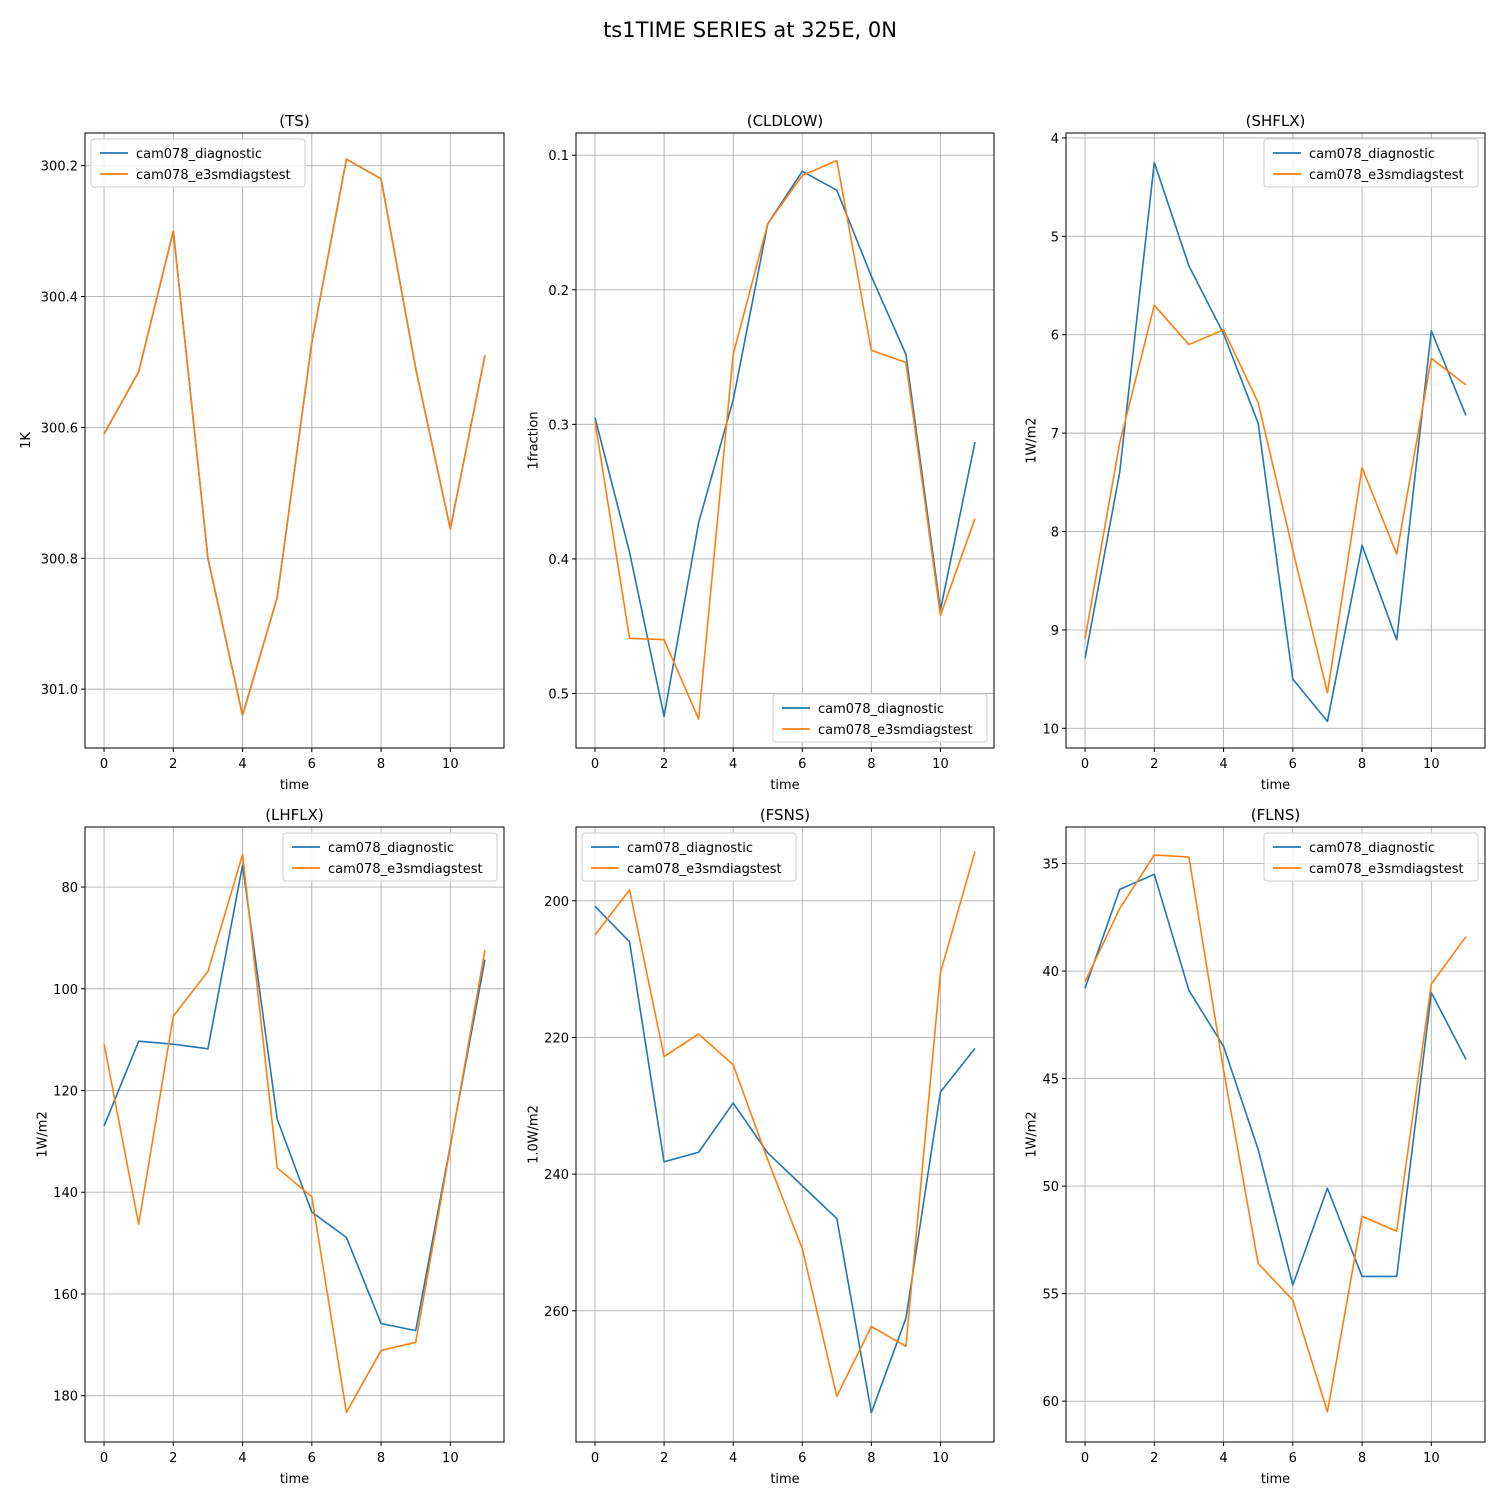 The image size is (1500, 1500). I want to click on y-axis-label: 1fraction, so click(533, 440).